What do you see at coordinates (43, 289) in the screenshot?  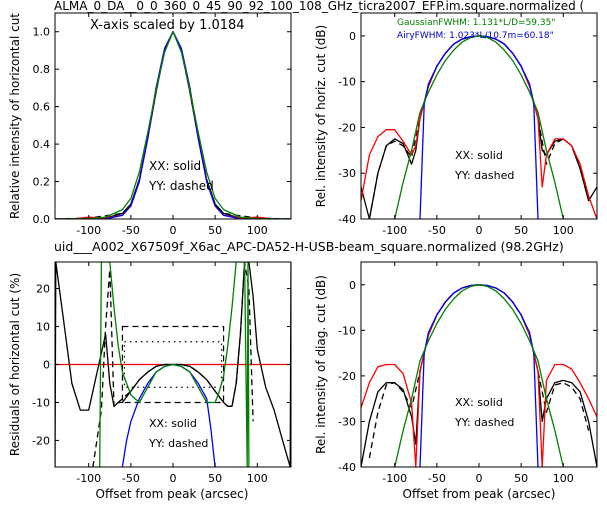 I see `y-tick-label: 20` at bounding box center [43, 289].